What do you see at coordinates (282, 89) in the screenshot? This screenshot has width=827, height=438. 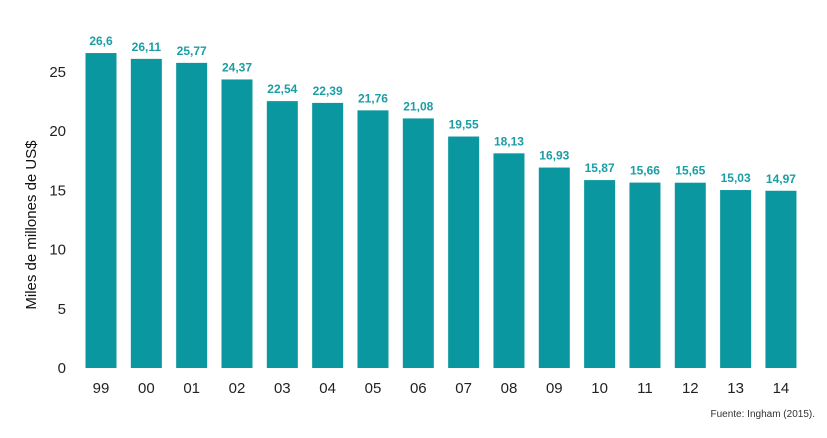 I see `data-label: 22,54` at bounding box center [282, 89].